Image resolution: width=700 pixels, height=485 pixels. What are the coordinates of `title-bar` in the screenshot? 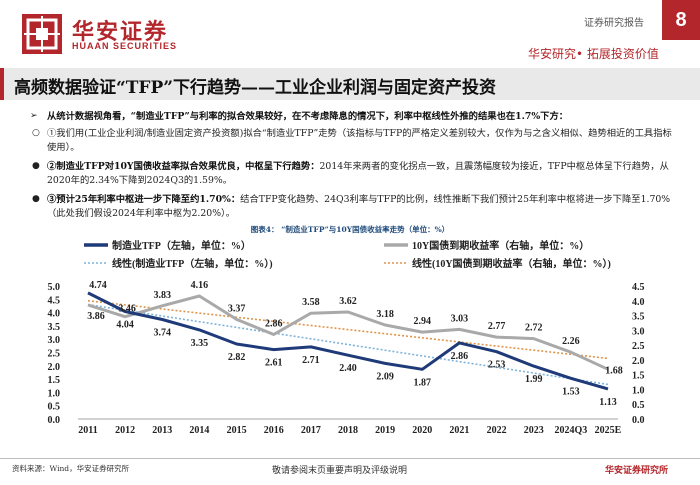 It's located at (350, 84).